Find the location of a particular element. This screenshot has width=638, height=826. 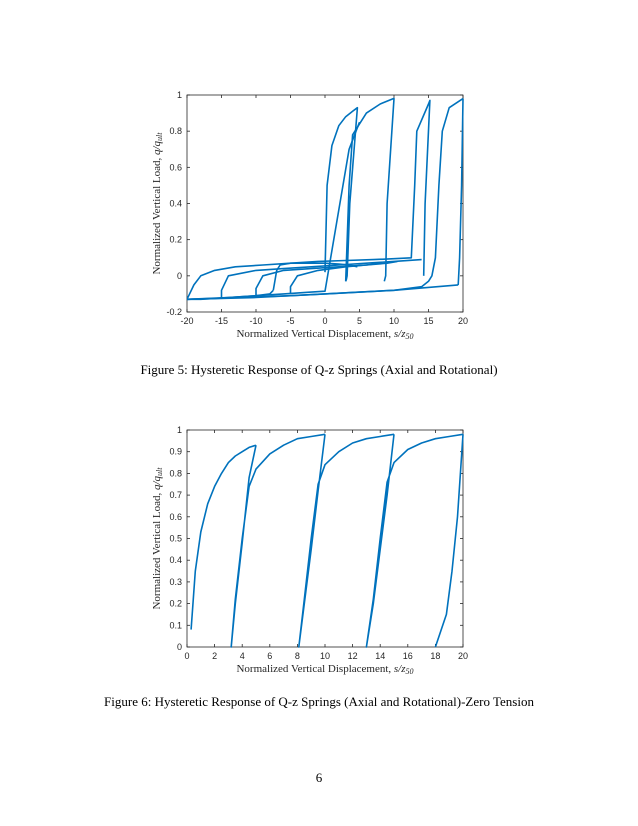

chart1-x-tick-label: -5 is located at coordinates (290, 321).